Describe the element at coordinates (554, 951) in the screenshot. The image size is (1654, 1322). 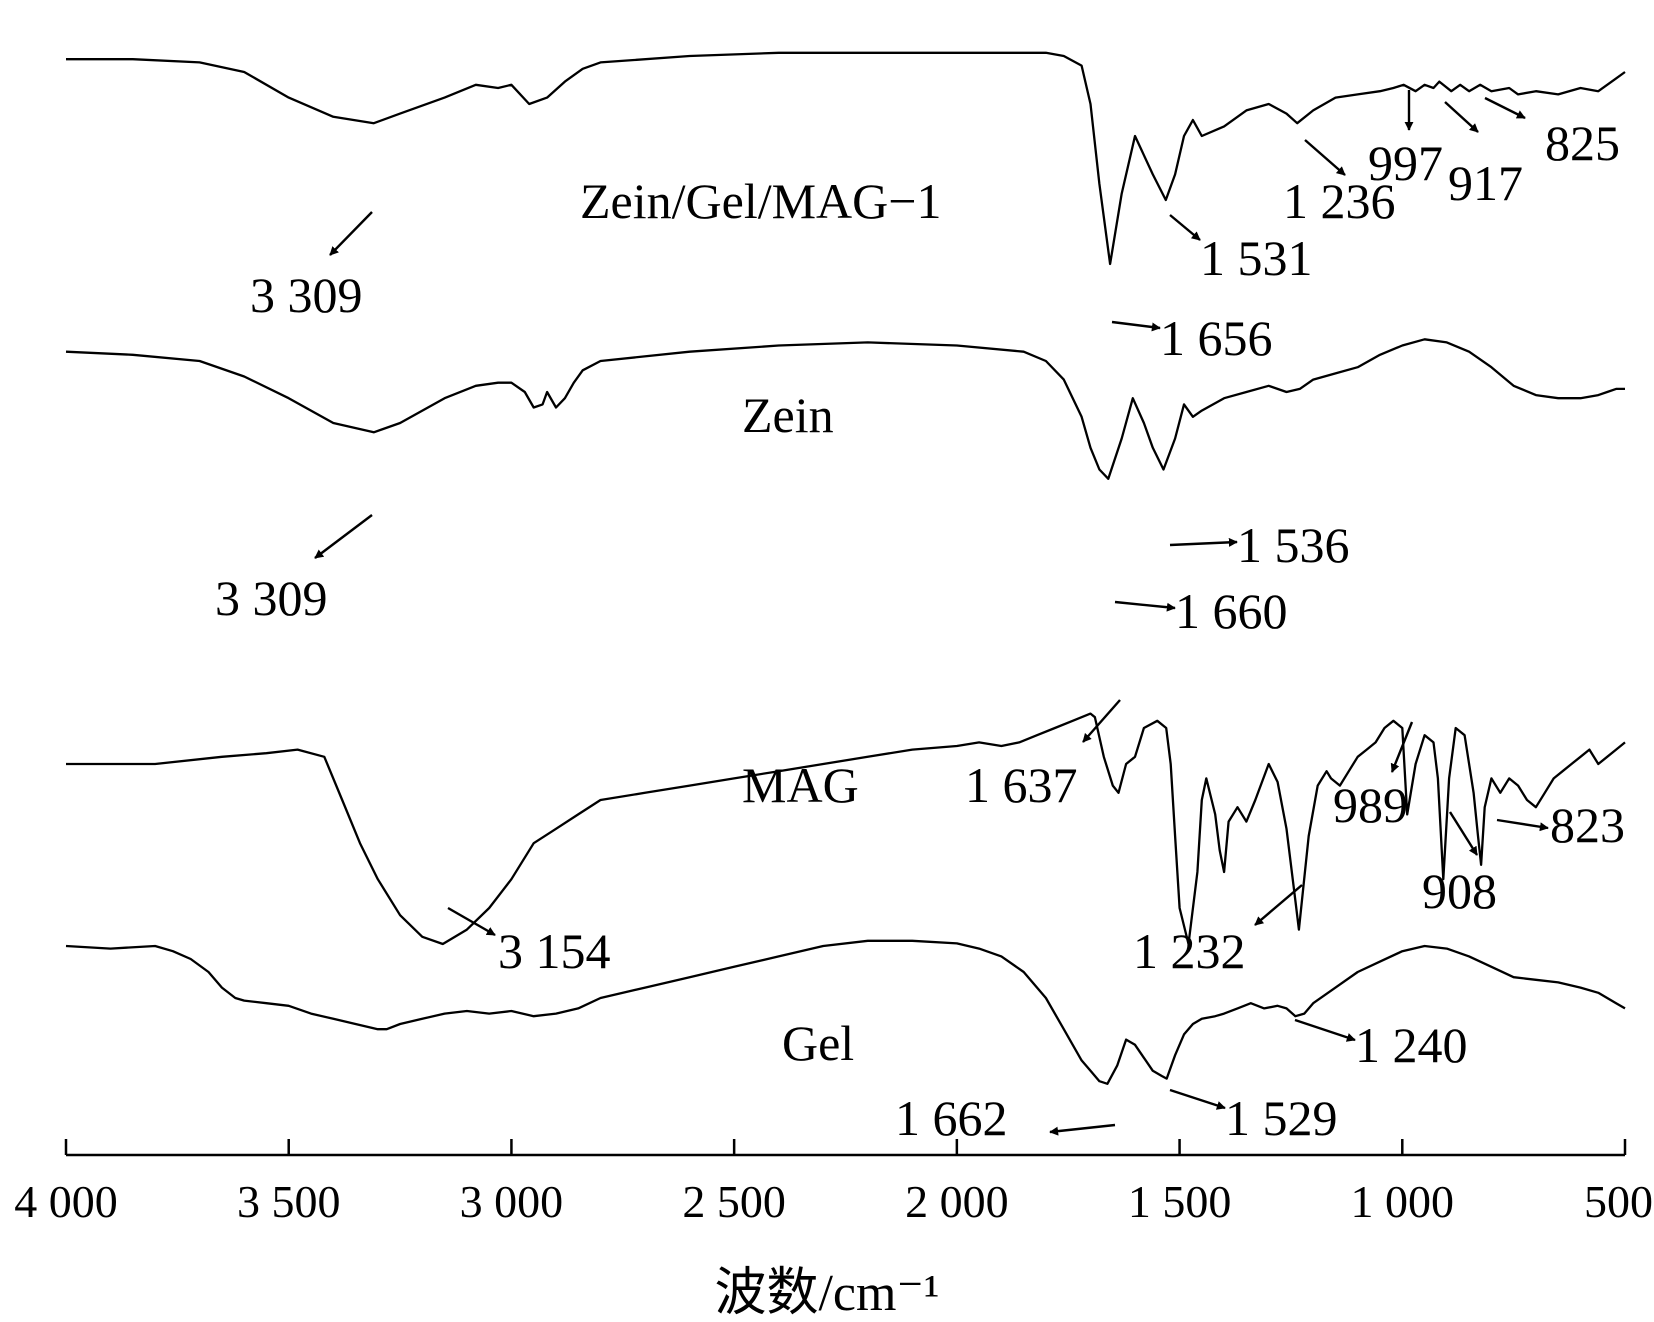
I see `peak-label-mag-3154: 3 154` at that location.